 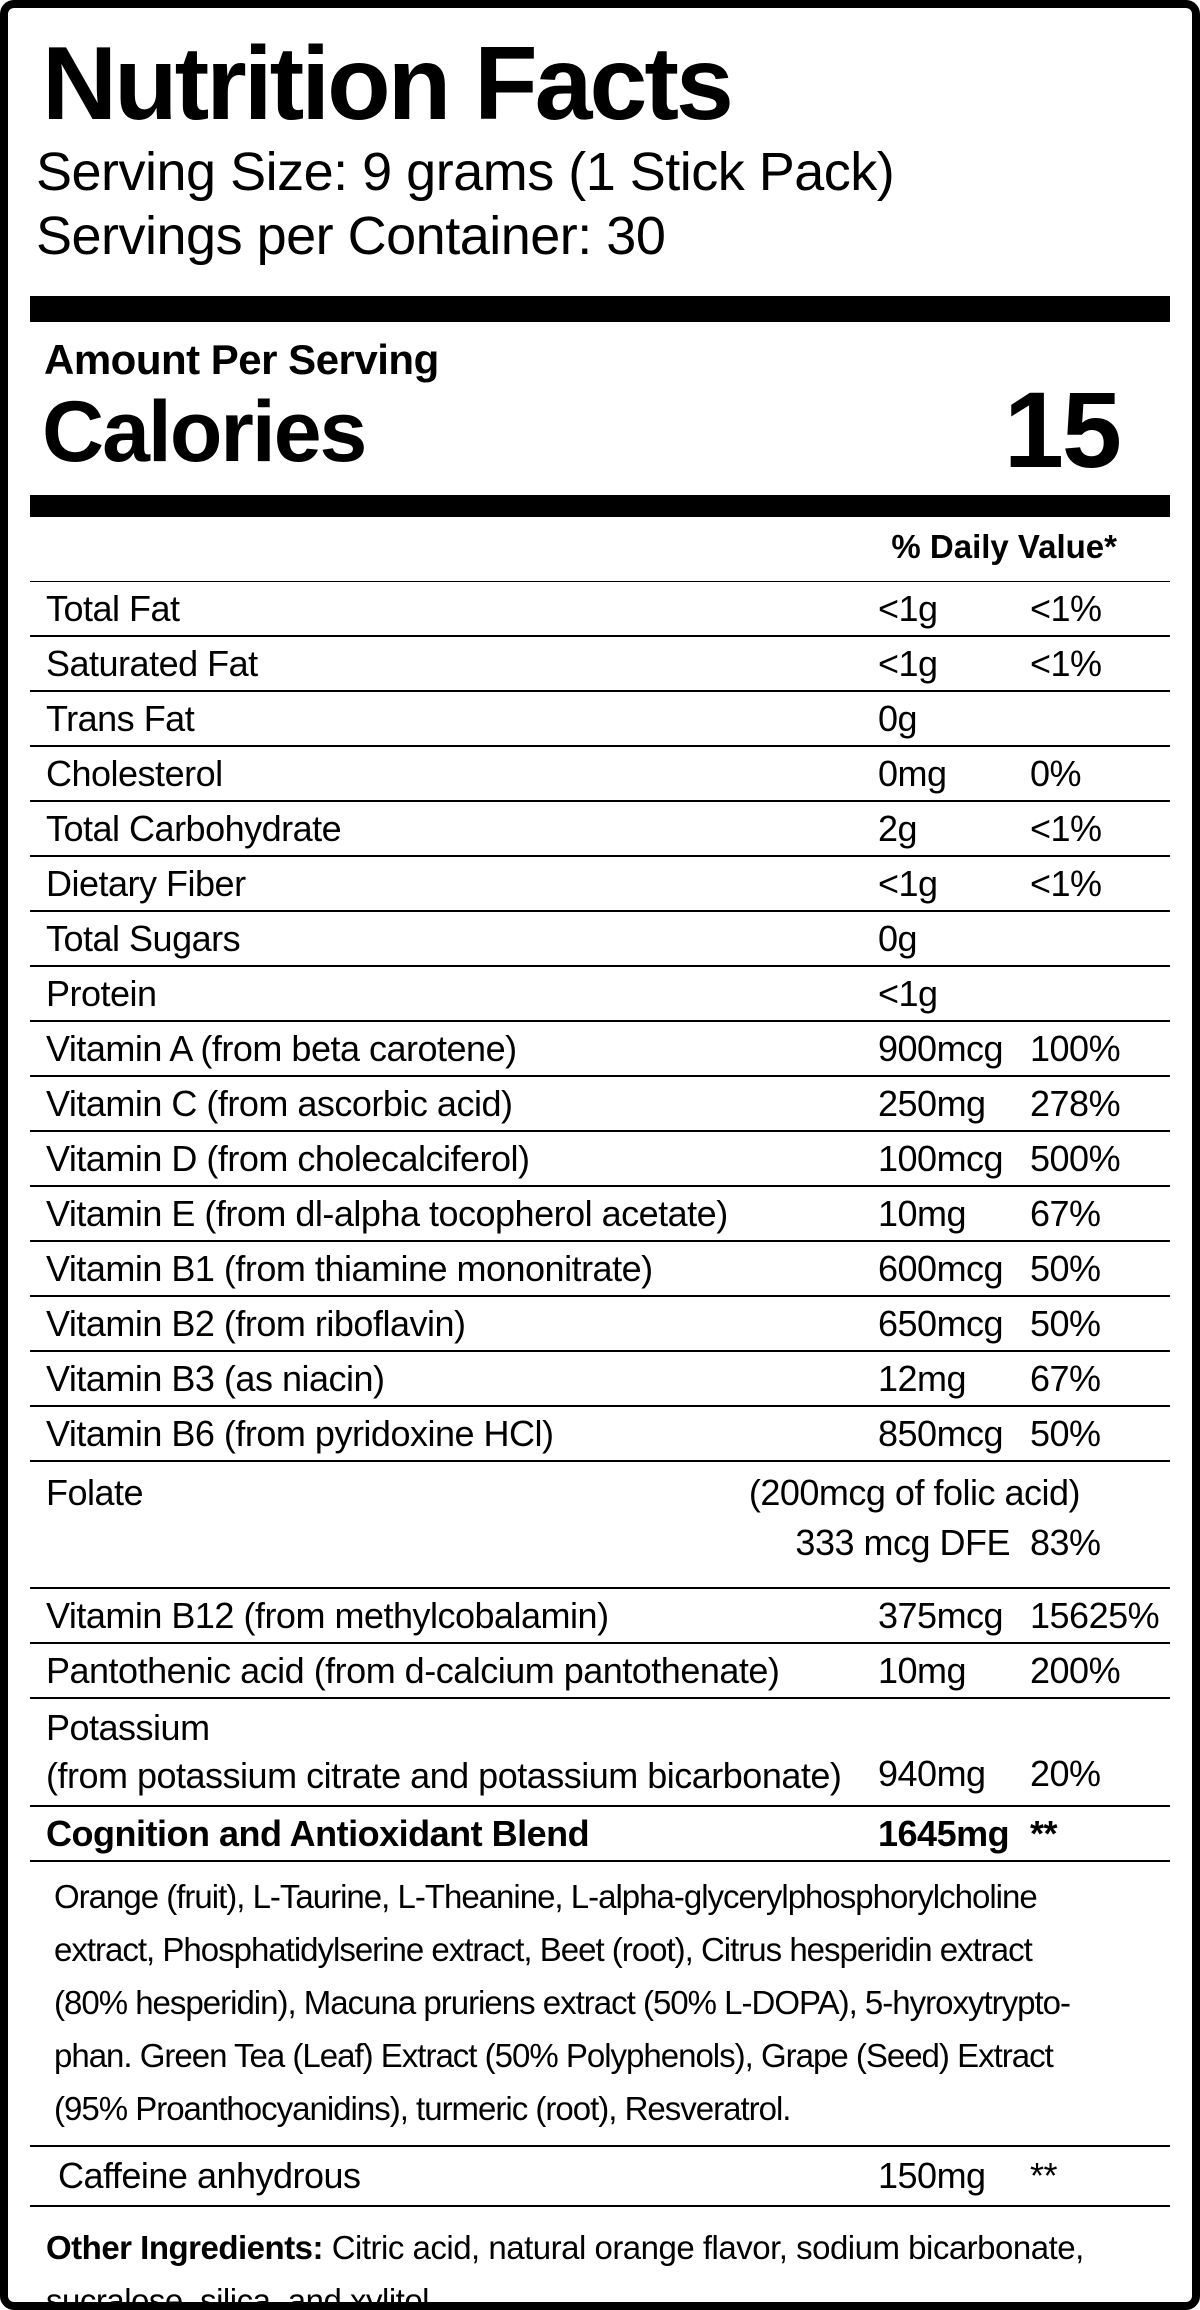 I want to click on nutrient-dv: 20%, so click(x=1065, y=1773).